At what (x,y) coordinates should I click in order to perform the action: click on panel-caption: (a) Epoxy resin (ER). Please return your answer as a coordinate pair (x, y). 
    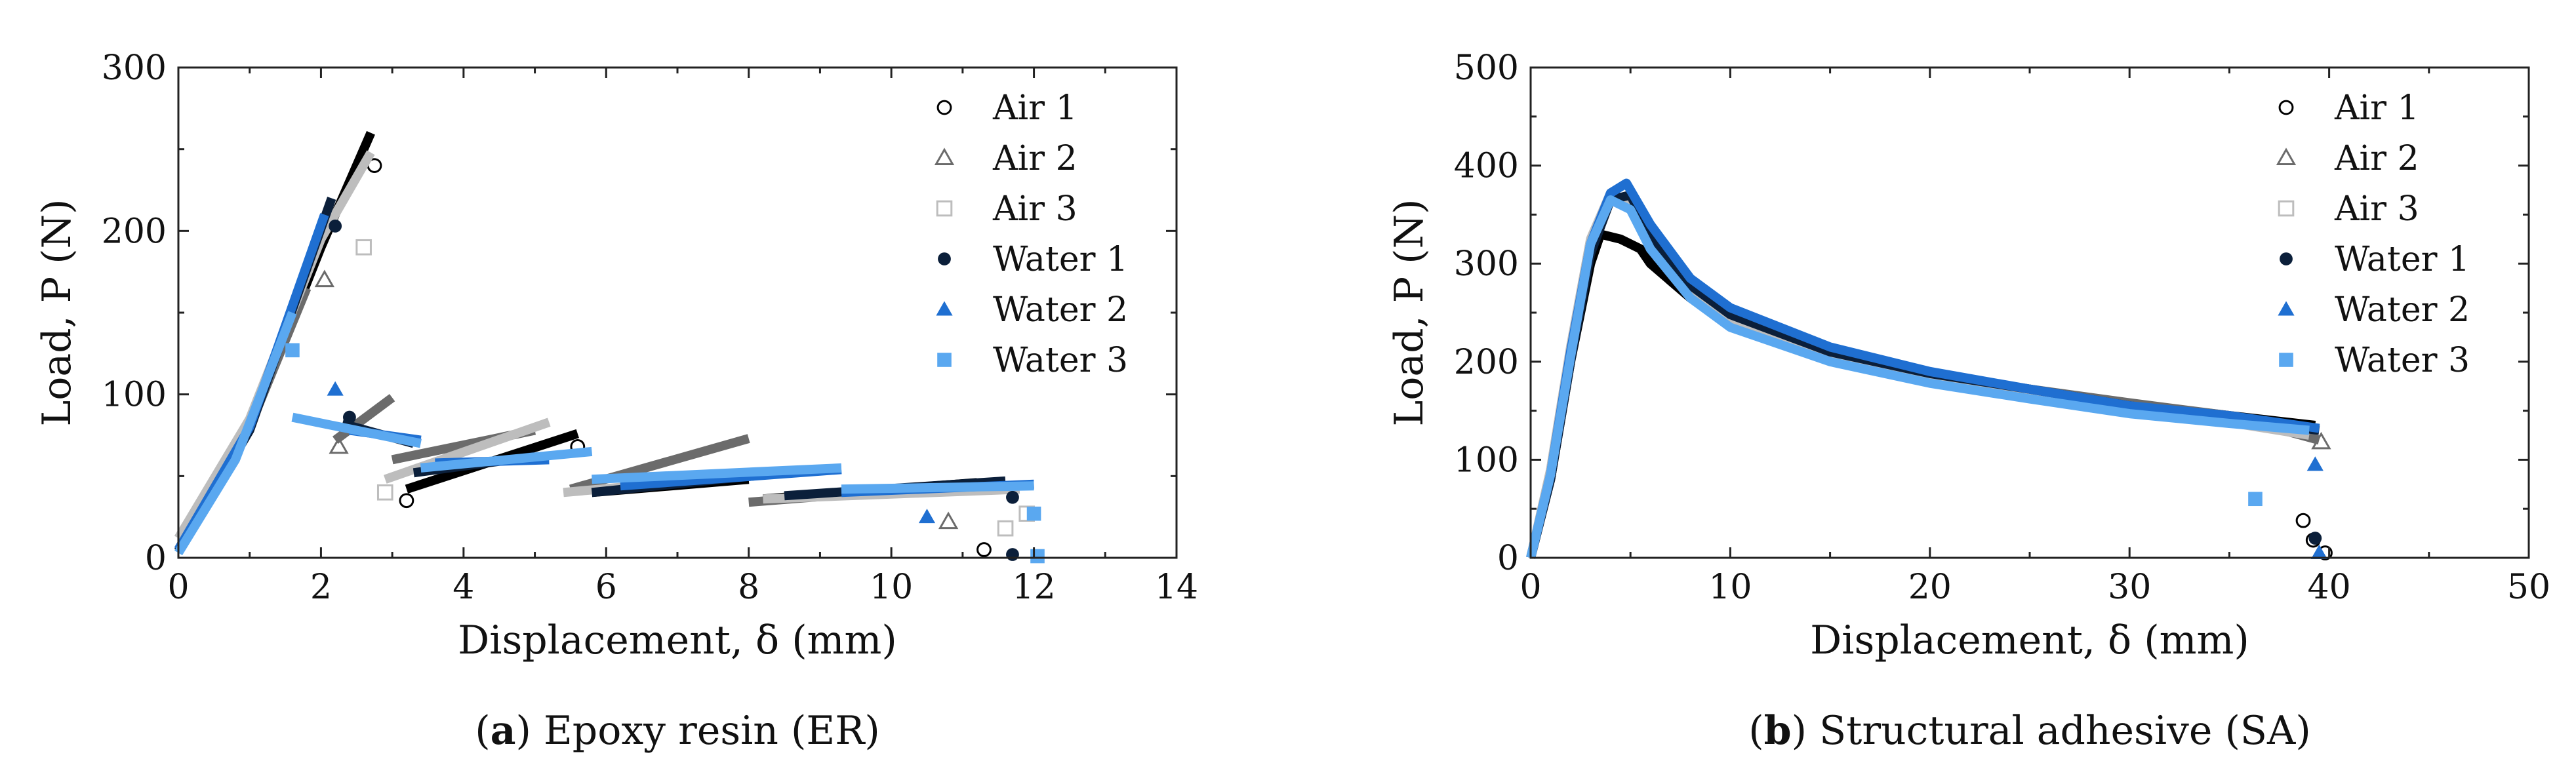
    Looking at the image, I should click on (677, 731).